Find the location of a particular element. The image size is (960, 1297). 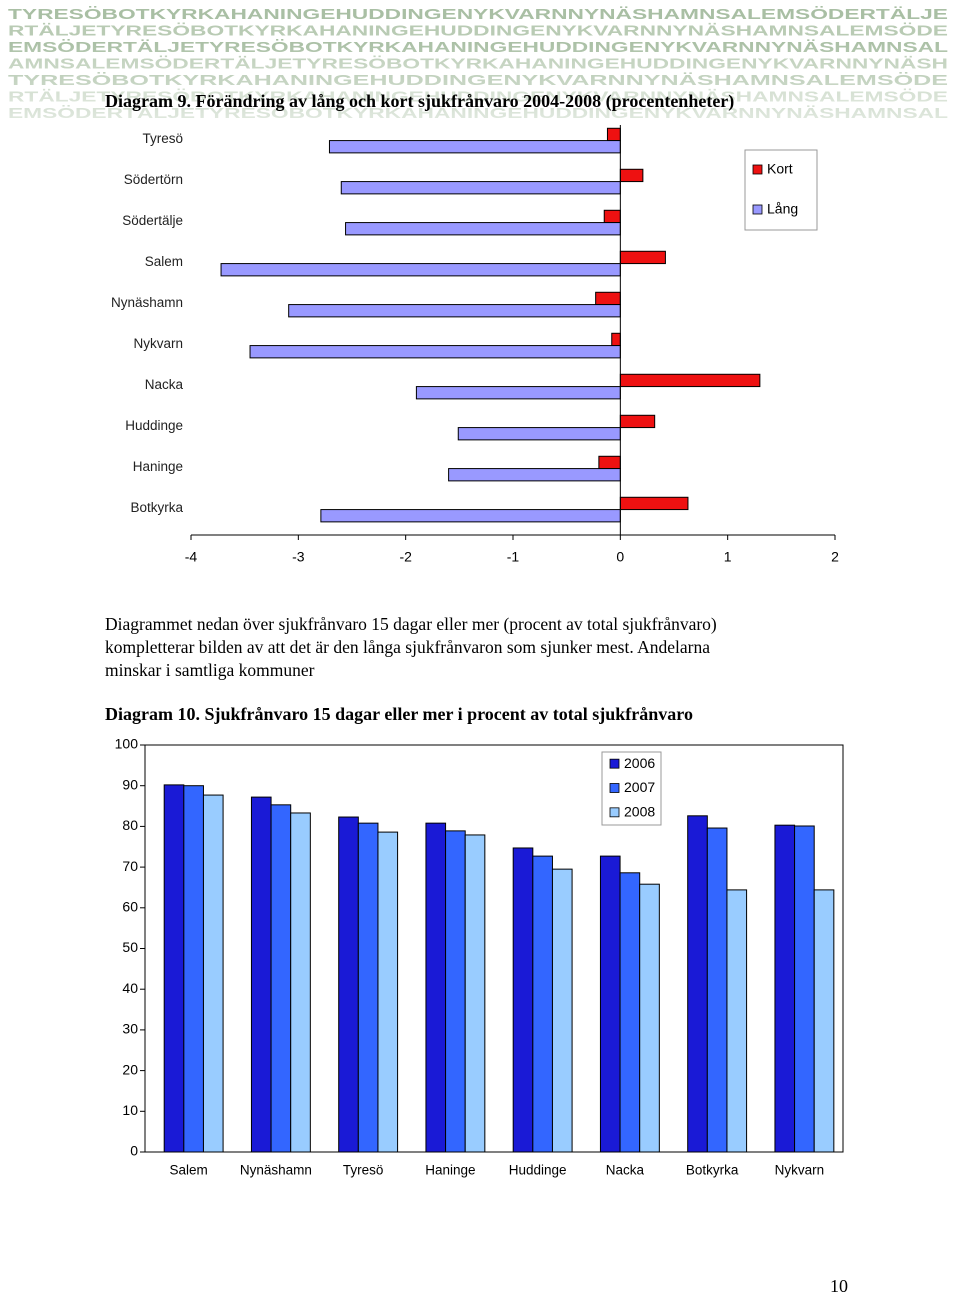

y-tick-label: 10 is located at coordinates (130, 1110).